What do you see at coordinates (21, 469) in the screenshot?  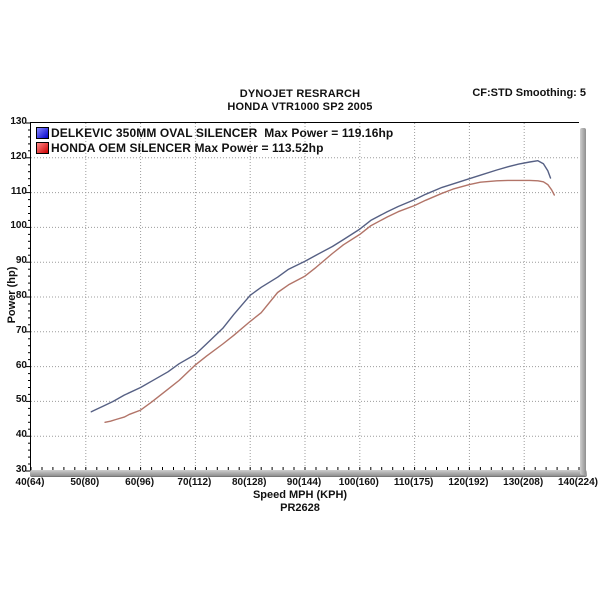 I see `y-tick-label-30: 30` at bounding box center [21, 469].